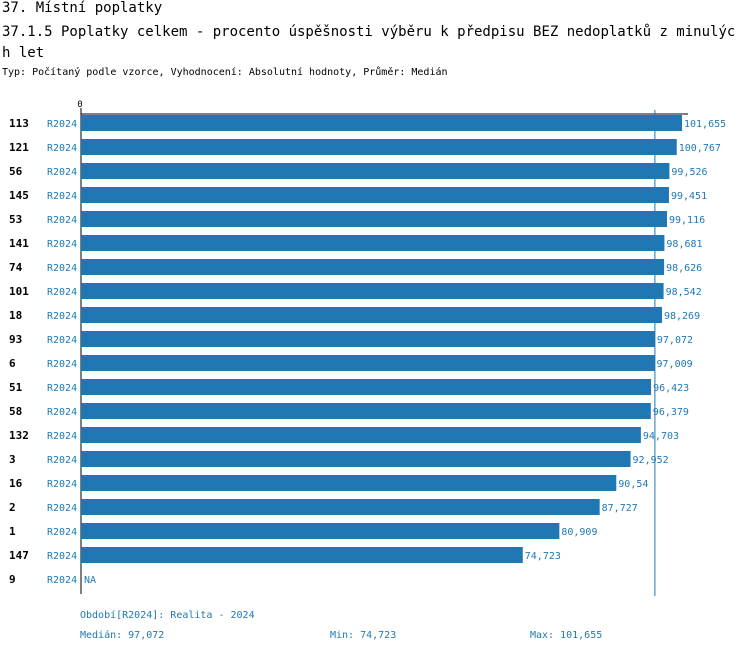 The width and height of the screenshot is (750, 654). Describe the element at coordinates (167, 615) in the screenshot. I see `footer-period: Období[R2024]: Realita - 2024` at that location.